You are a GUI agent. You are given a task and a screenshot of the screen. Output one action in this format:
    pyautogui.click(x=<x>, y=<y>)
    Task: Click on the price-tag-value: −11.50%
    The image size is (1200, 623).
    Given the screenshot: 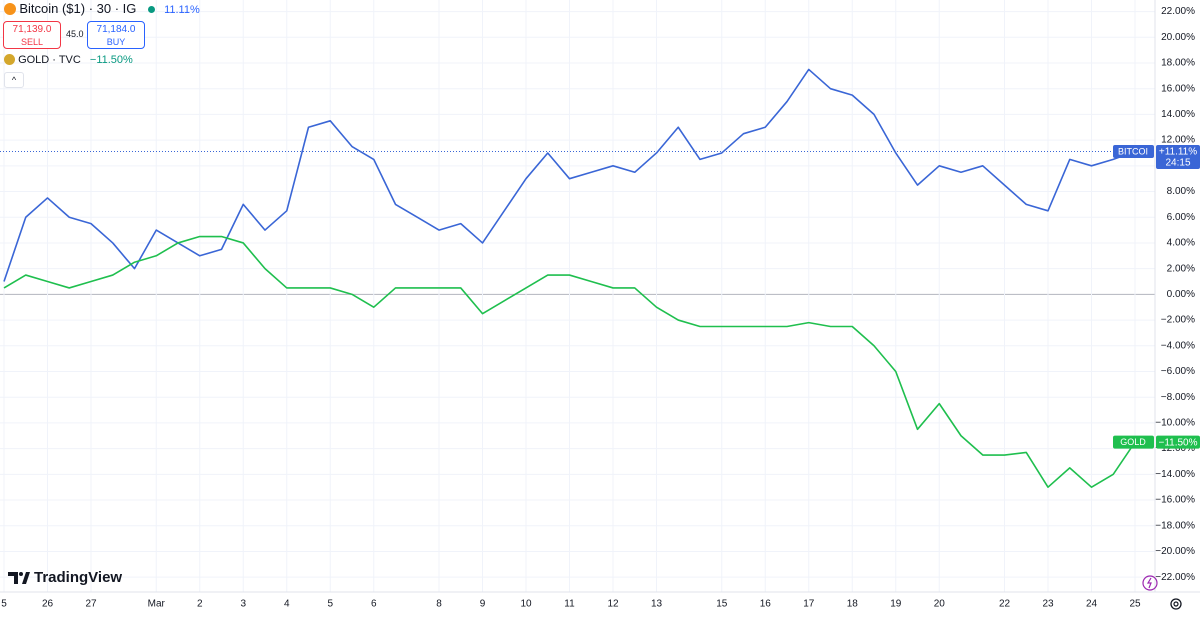 What is the action you would take?
    pyautogui.click(x=1177, y=442)
    